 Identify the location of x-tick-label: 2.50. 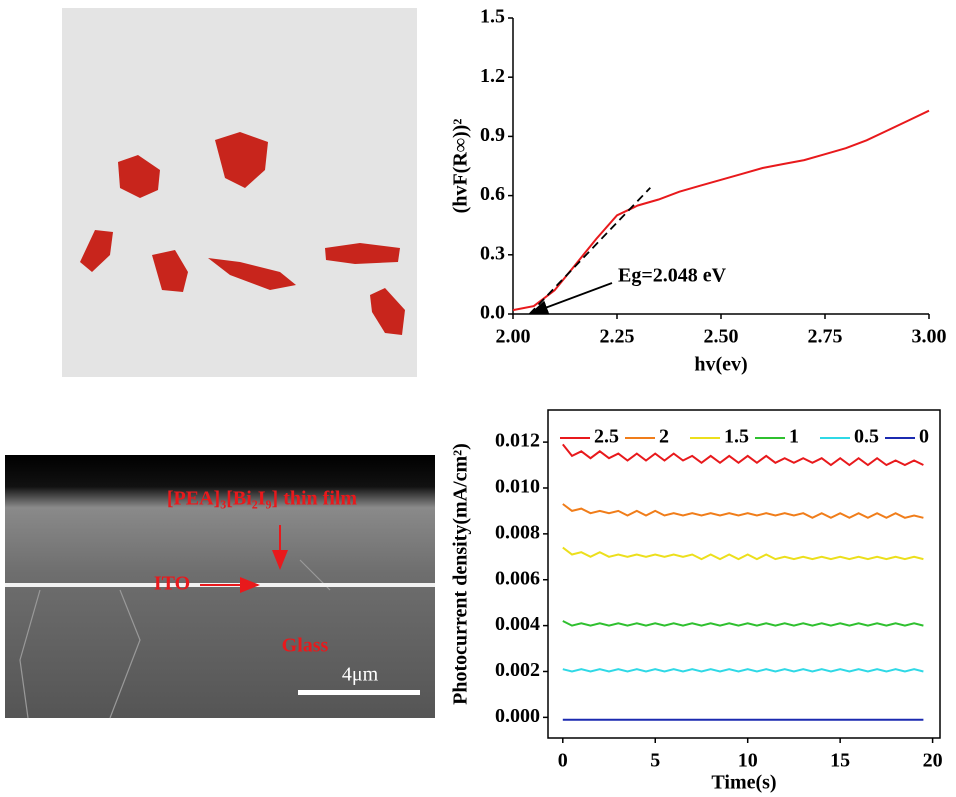
(721, 337).